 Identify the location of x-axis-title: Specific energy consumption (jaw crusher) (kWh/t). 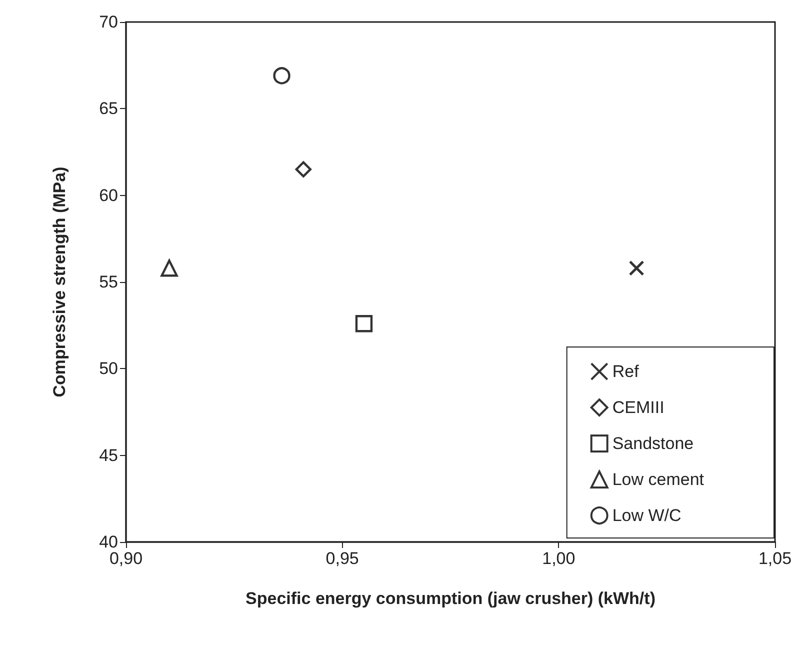
(451, 598).